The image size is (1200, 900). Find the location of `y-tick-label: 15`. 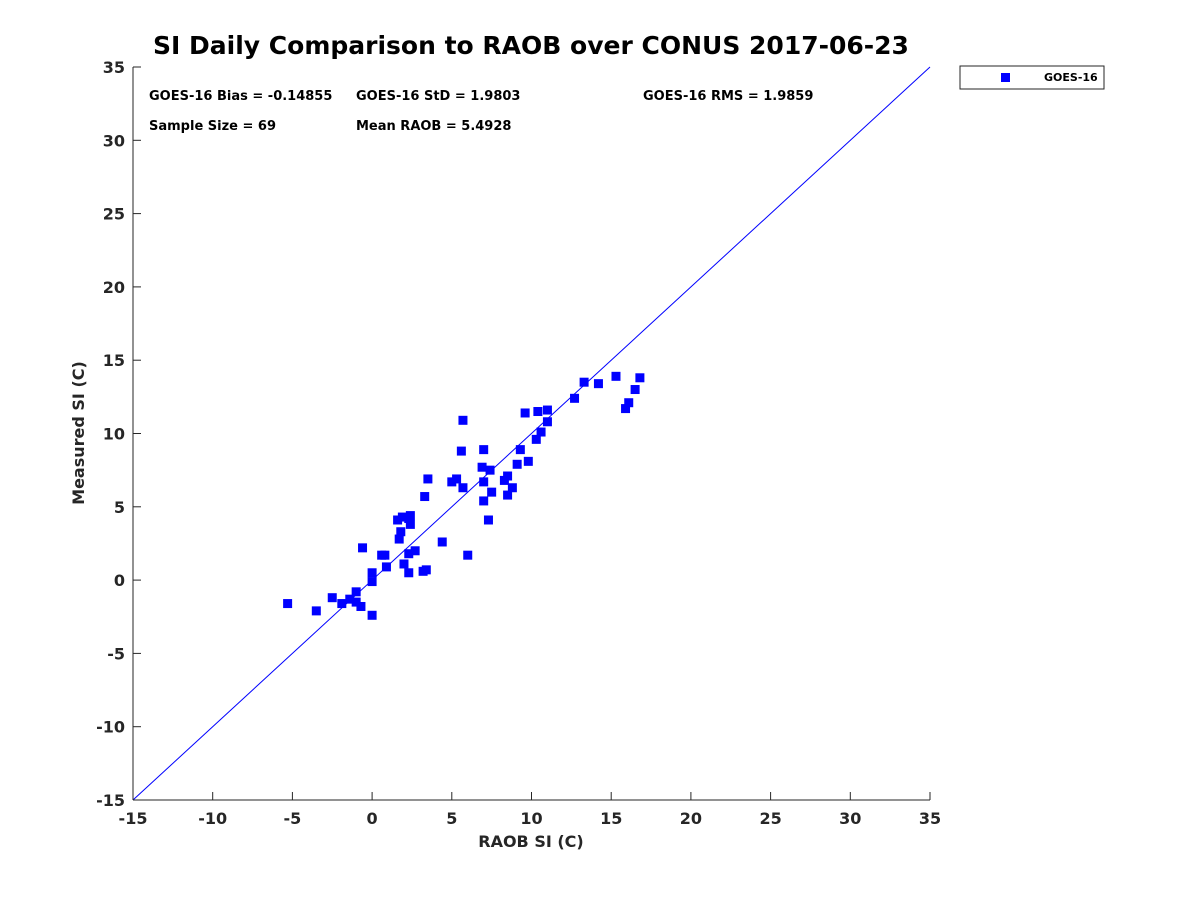

y-tick-label: 15 is located at coordinates (114, 360).